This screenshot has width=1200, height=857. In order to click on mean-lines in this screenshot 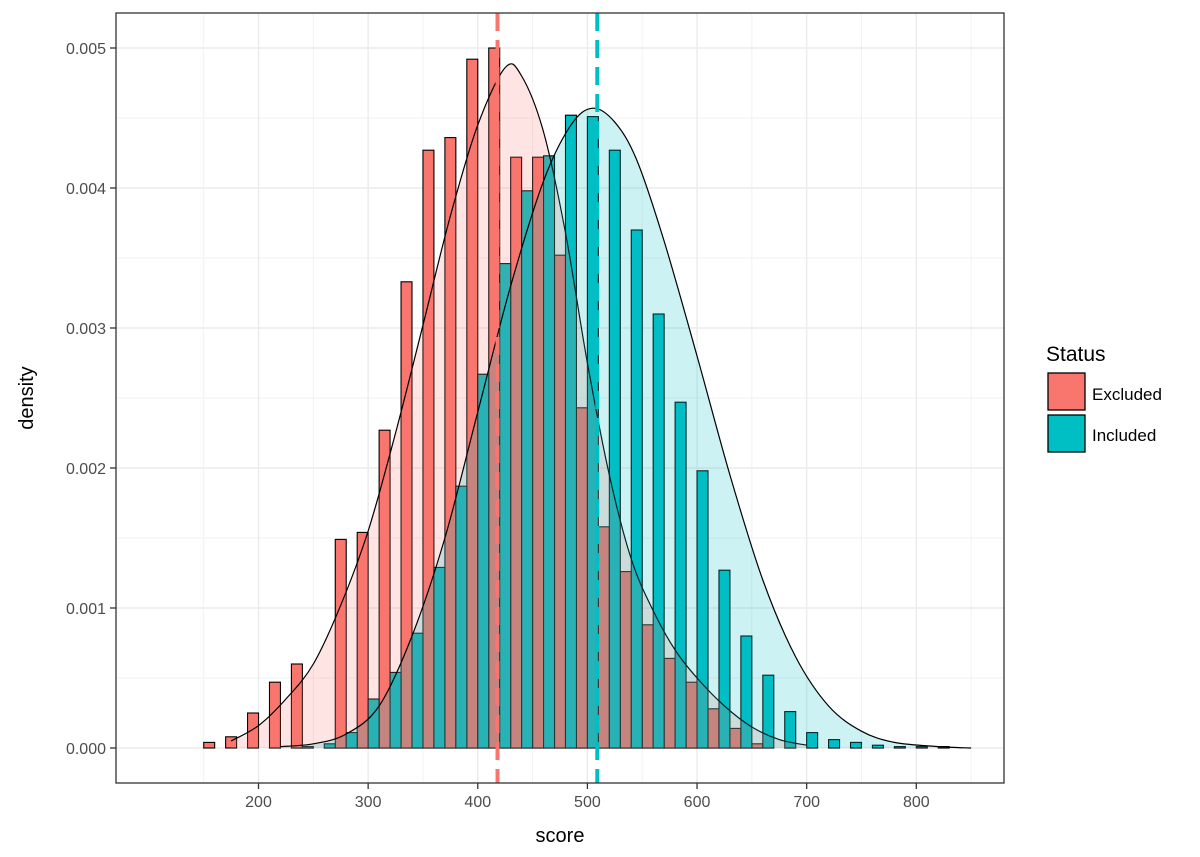, I will do `click(547, 398)`.